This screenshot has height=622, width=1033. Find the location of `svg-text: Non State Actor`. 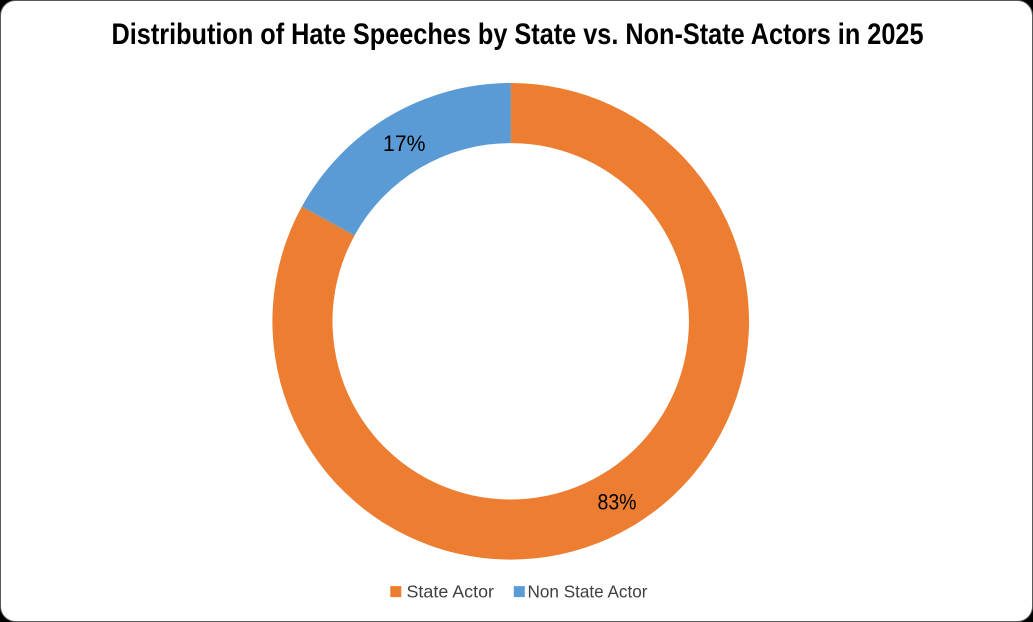

svg-text: Non State Actor is located at coordinates (588, 591).